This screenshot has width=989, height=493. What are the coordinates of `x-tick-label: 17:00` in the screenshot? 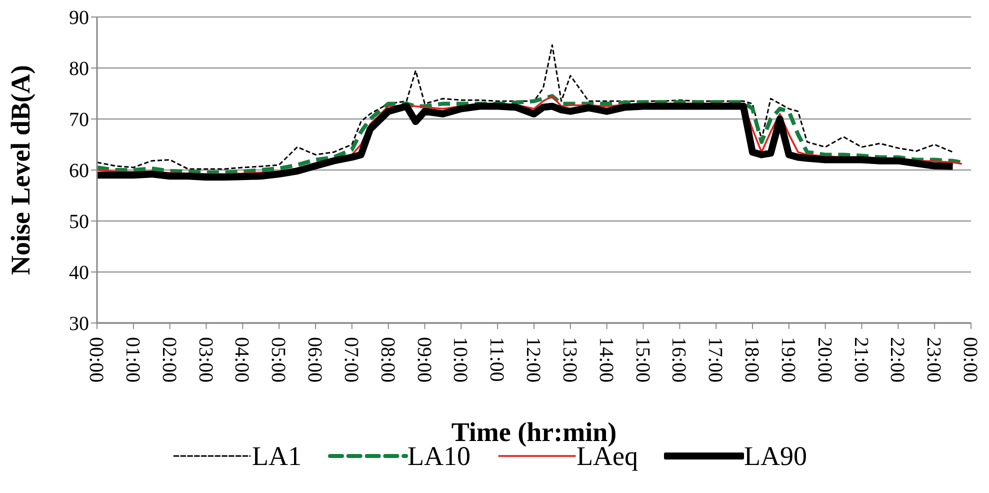 It's located at (715, 360).